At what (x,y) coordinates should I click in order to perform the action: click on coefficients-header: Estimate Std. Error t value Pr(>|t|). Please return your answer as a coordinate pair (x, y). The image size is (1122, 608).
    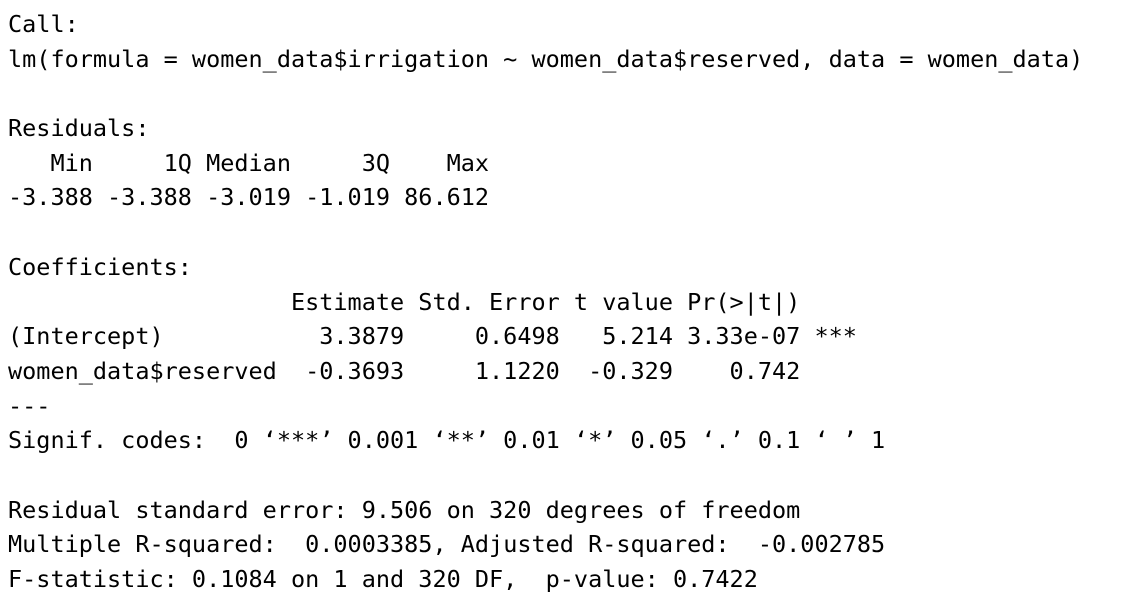
    Looking at the image, I should click on (432, 301).